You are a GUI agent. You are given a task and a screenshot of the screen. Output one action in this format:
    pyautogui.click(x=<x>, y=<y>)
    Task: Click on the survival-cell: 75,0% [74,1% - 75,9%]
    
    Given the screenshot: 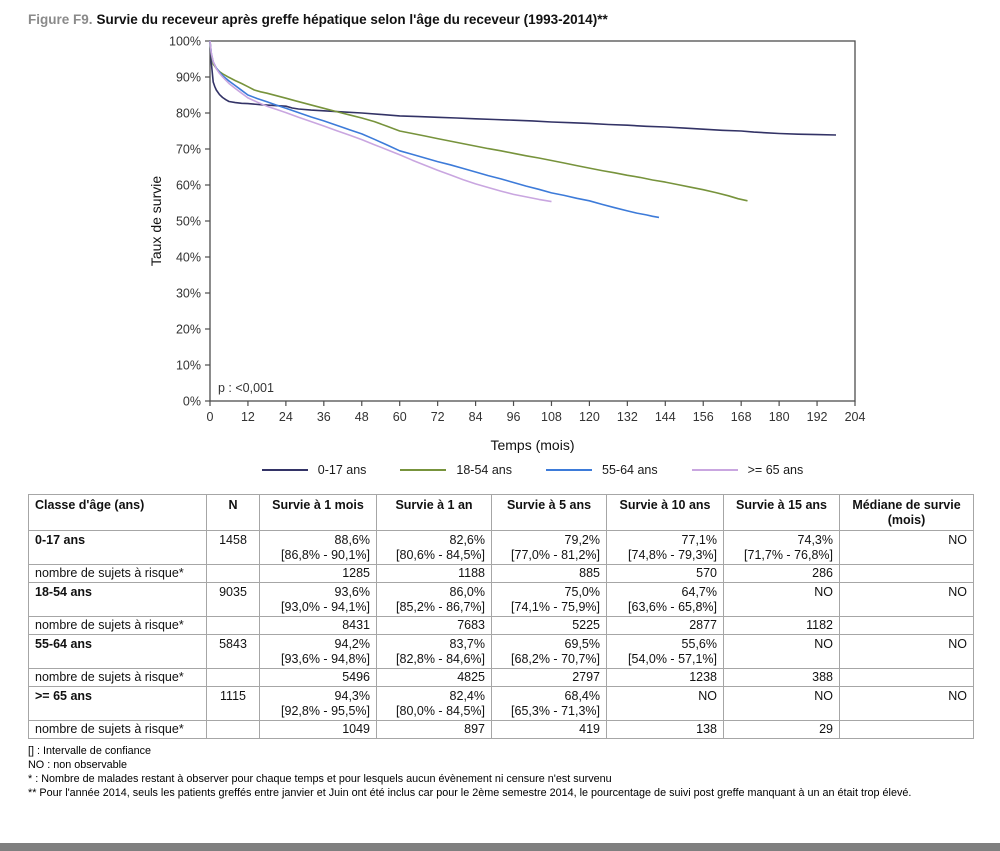 What is the action you would take?
    pyautogui.click(x=549, y=599)
    